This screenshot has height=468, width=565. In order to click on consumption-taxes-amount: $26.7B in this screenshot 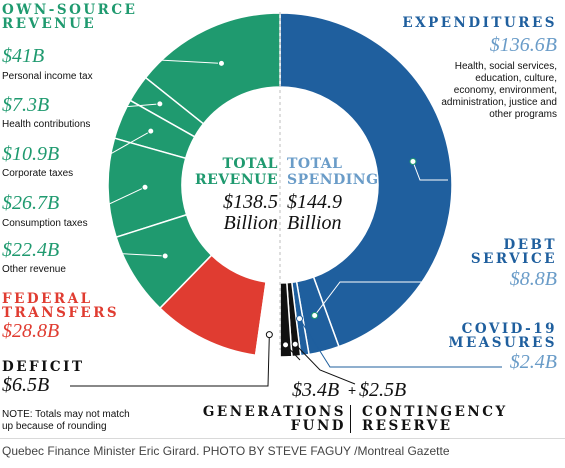, I will do `click(31, 203)`.